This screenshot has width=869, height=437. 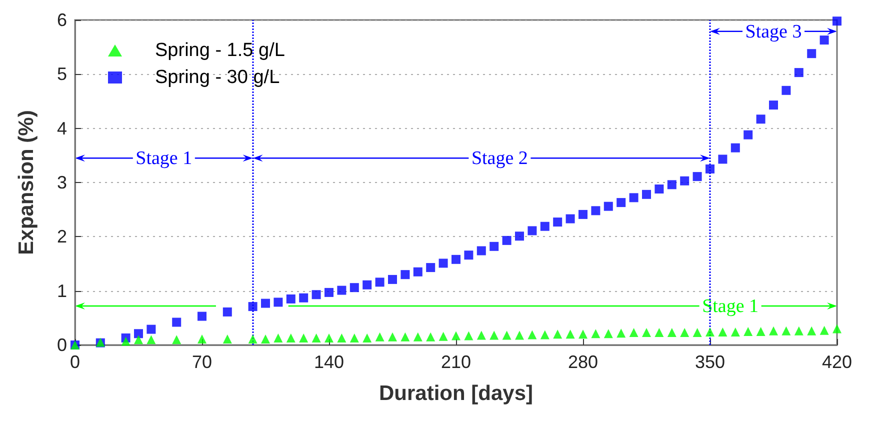 What do you see at coordinates (710, 362) in the screenshot?
I see `x-tick-label: 350` at bounding box center [710, 362].